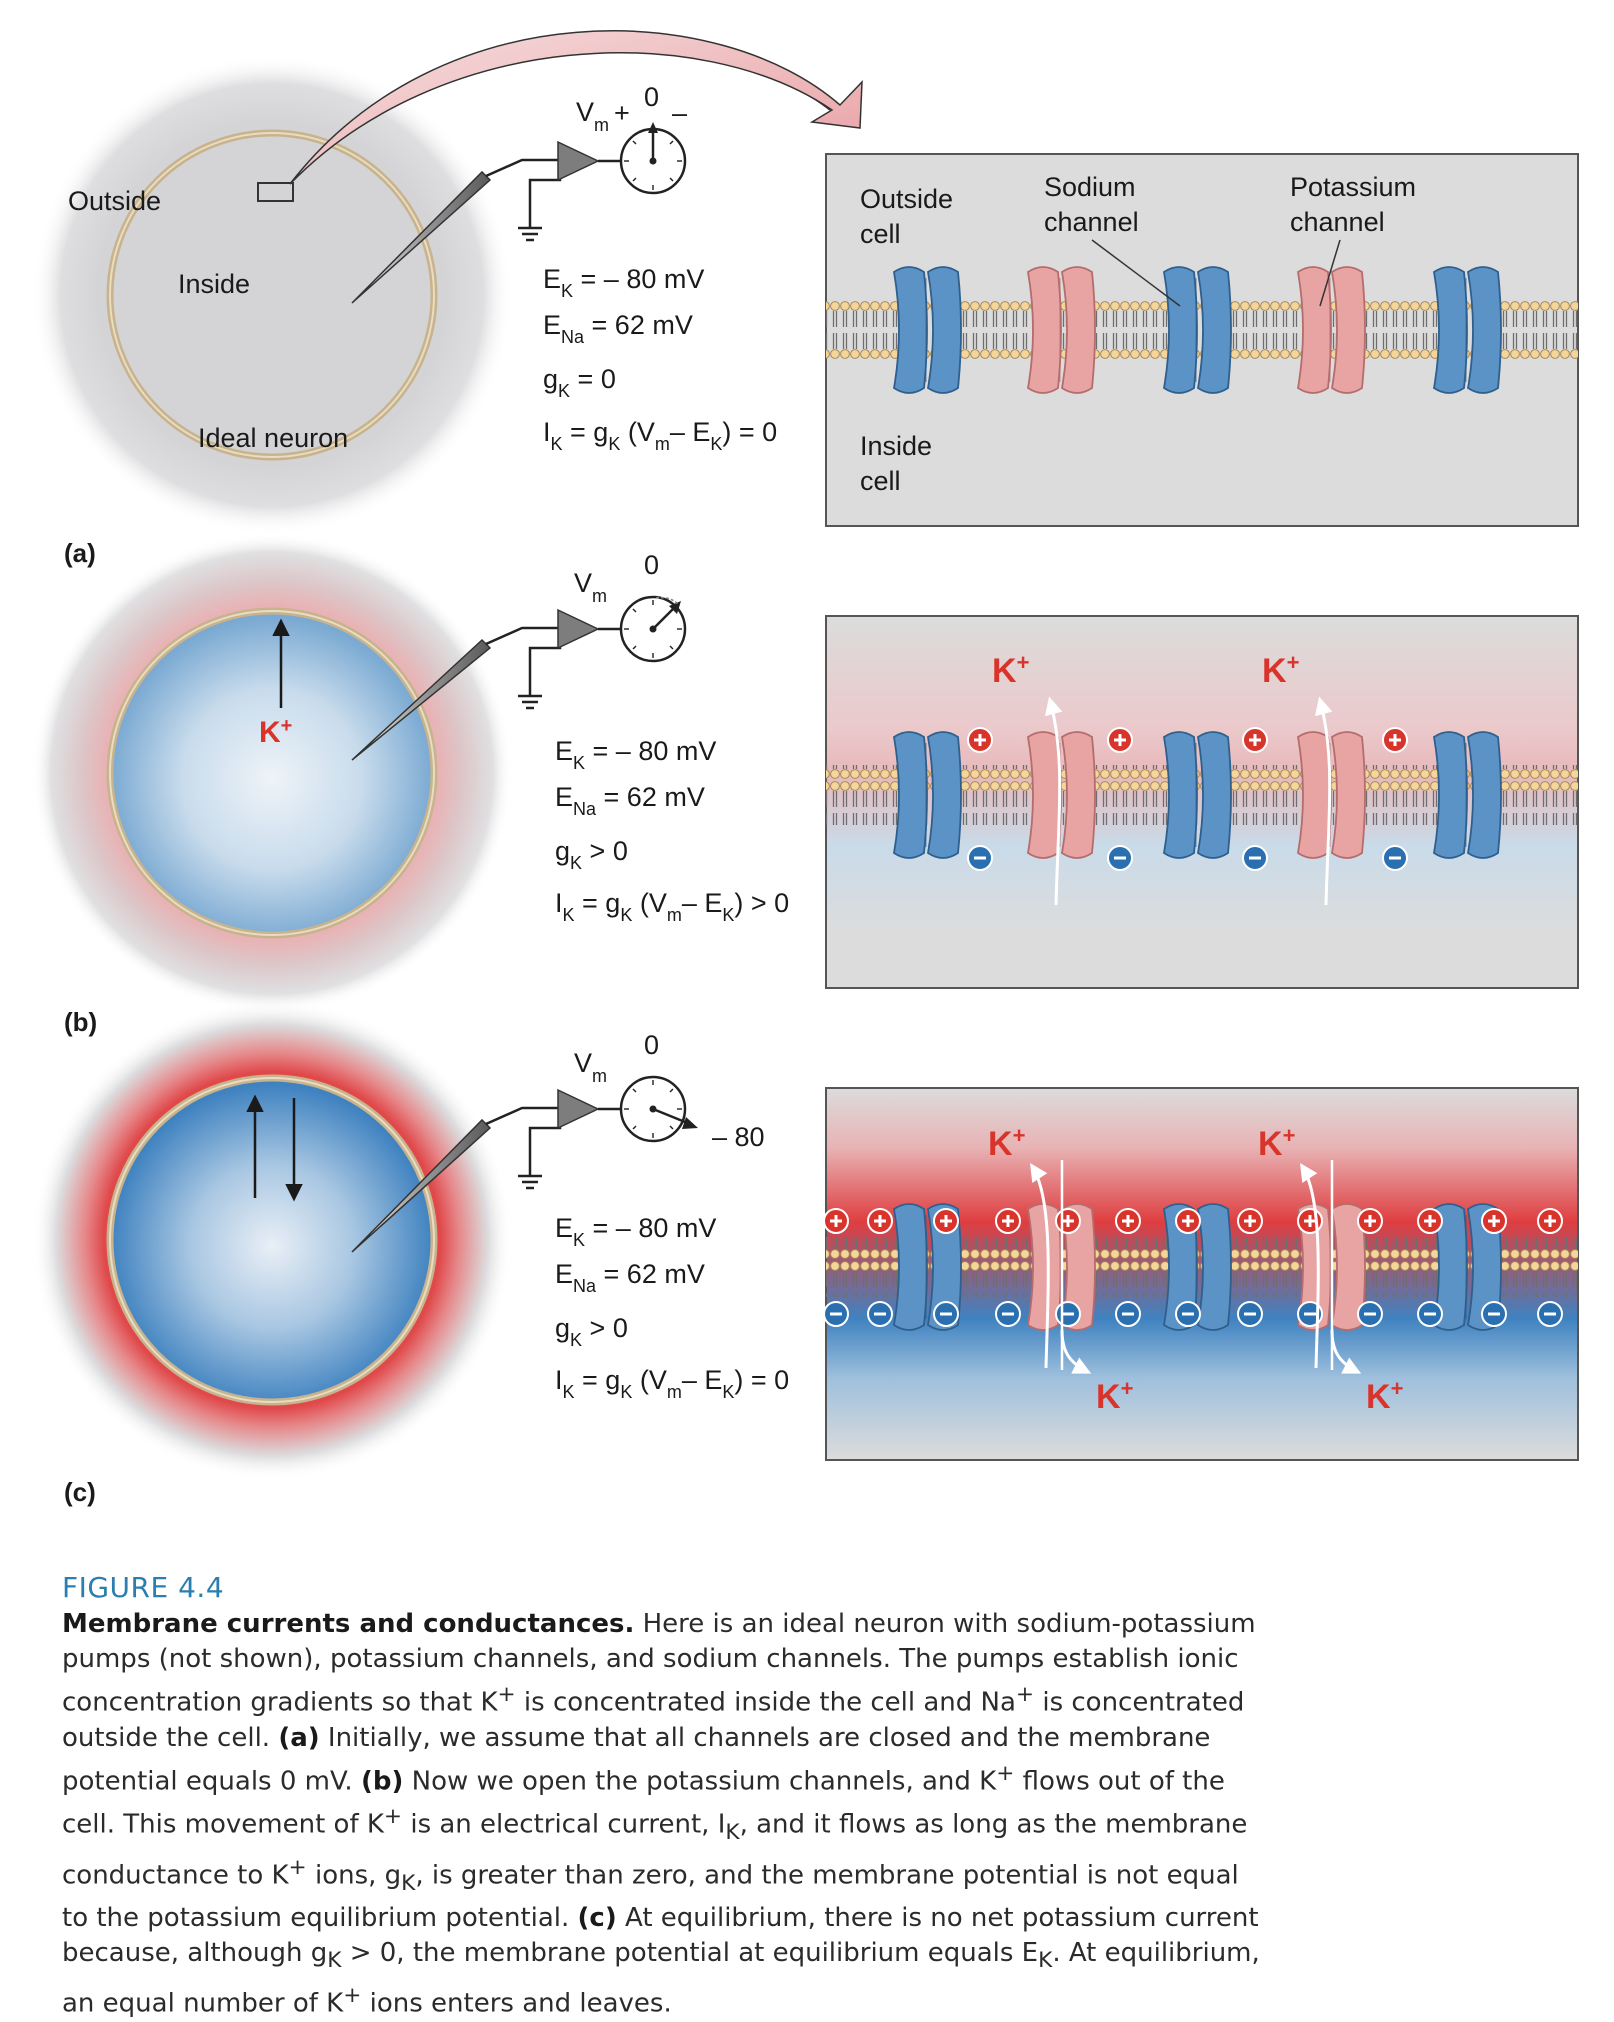  I want to click on panel-letter-a: (a), so click(80, 553).